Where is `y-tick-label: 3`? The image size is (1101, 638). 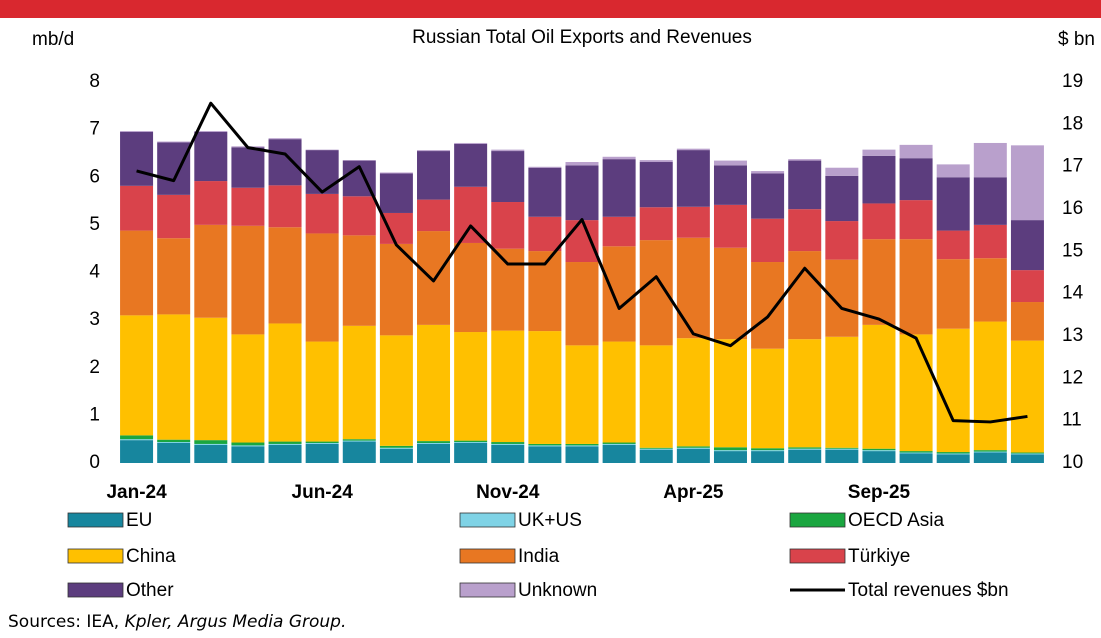 y-tick-label: 3 is located at coordinates (94, 319).